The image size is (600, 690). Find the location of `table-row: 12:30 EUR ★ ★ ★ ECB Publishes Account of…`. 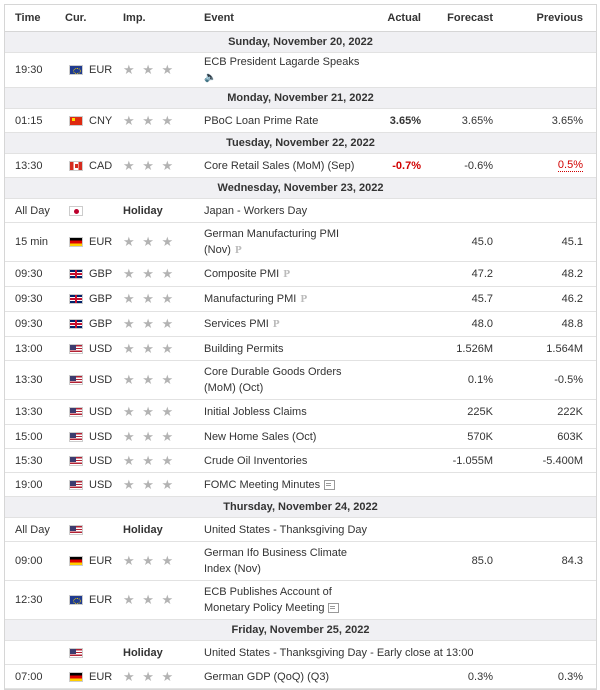

table-row: 12:30 EUR ★ ★ ★ ECB Publishes Account of… is located at coordinates (300, 600).